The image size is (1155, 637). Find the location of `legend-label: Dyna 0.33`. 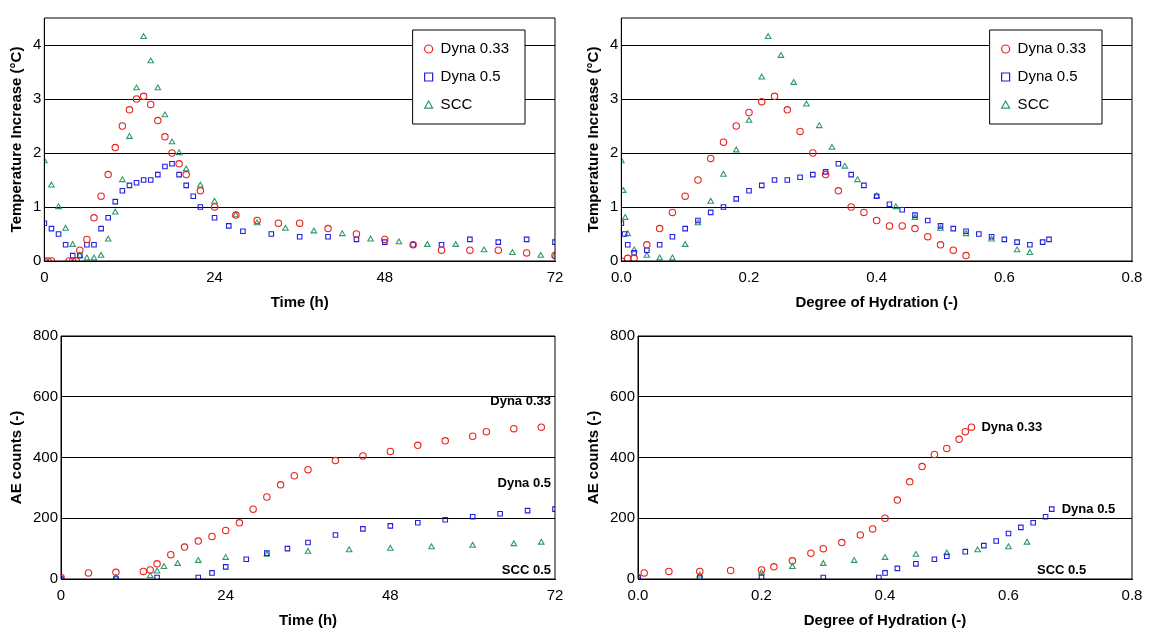

legend-label: Dyna 0.33 is located at coordinates (1052, 48).